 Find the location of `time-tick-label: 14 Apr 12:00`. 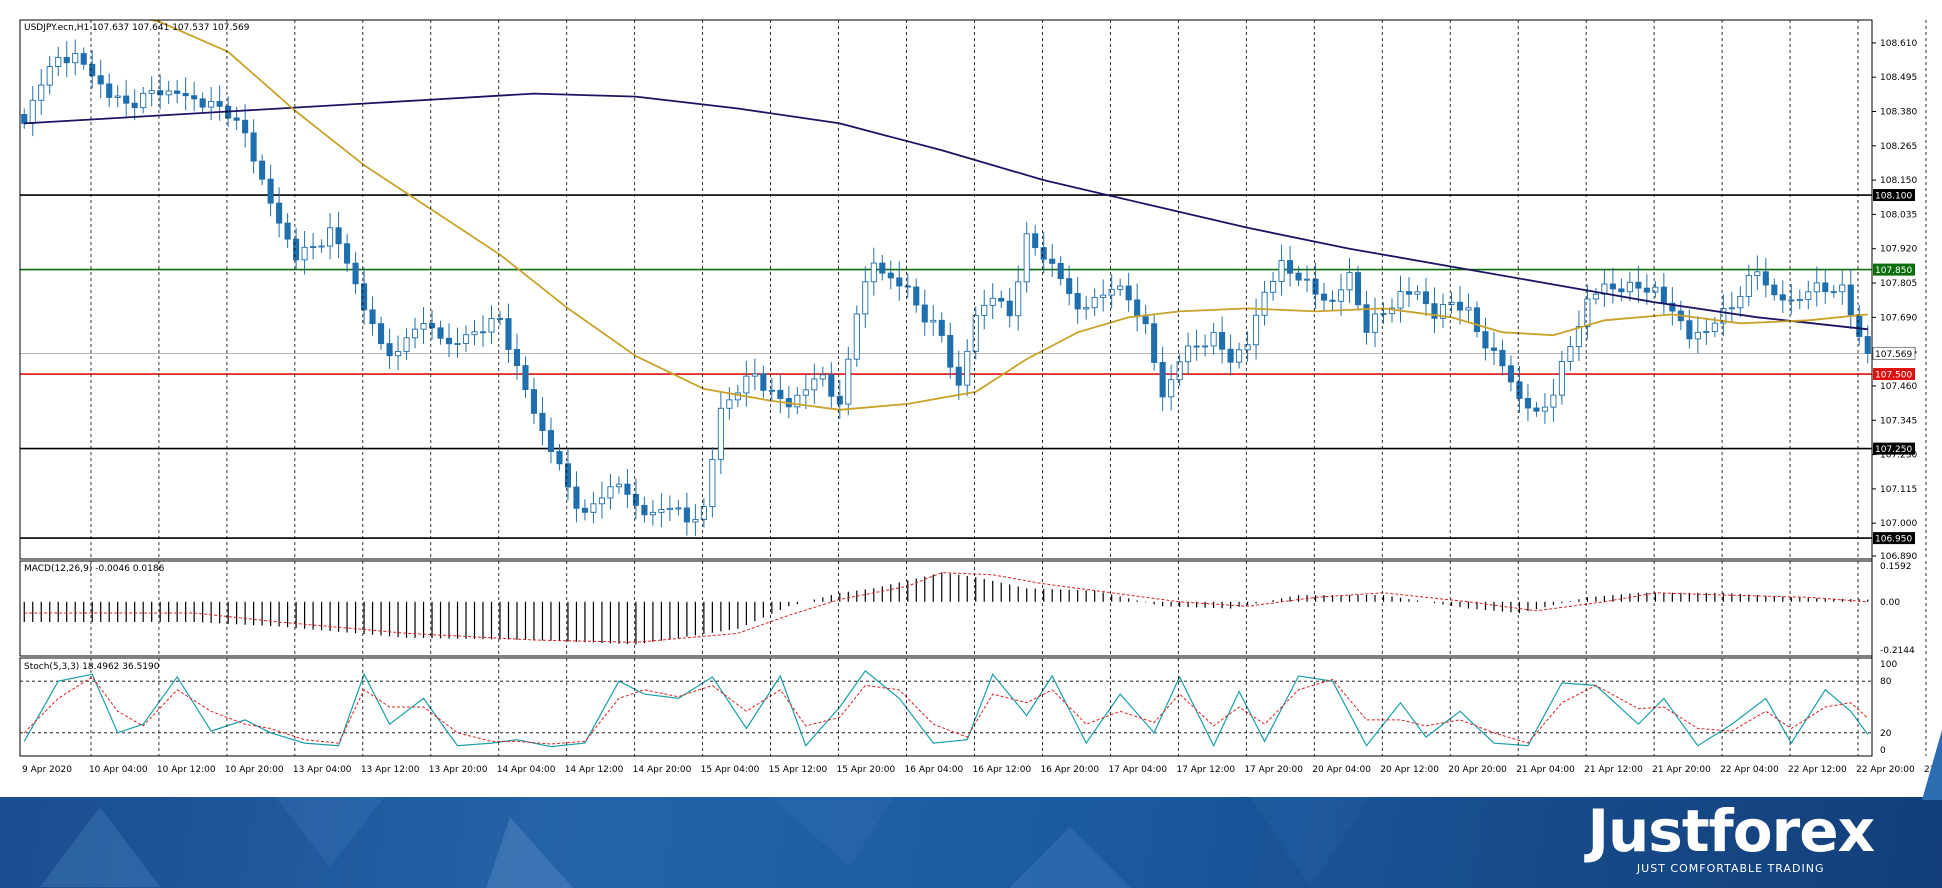

time-tick-label: 14 Apr 12:00 is located at coordinates (594, 770).